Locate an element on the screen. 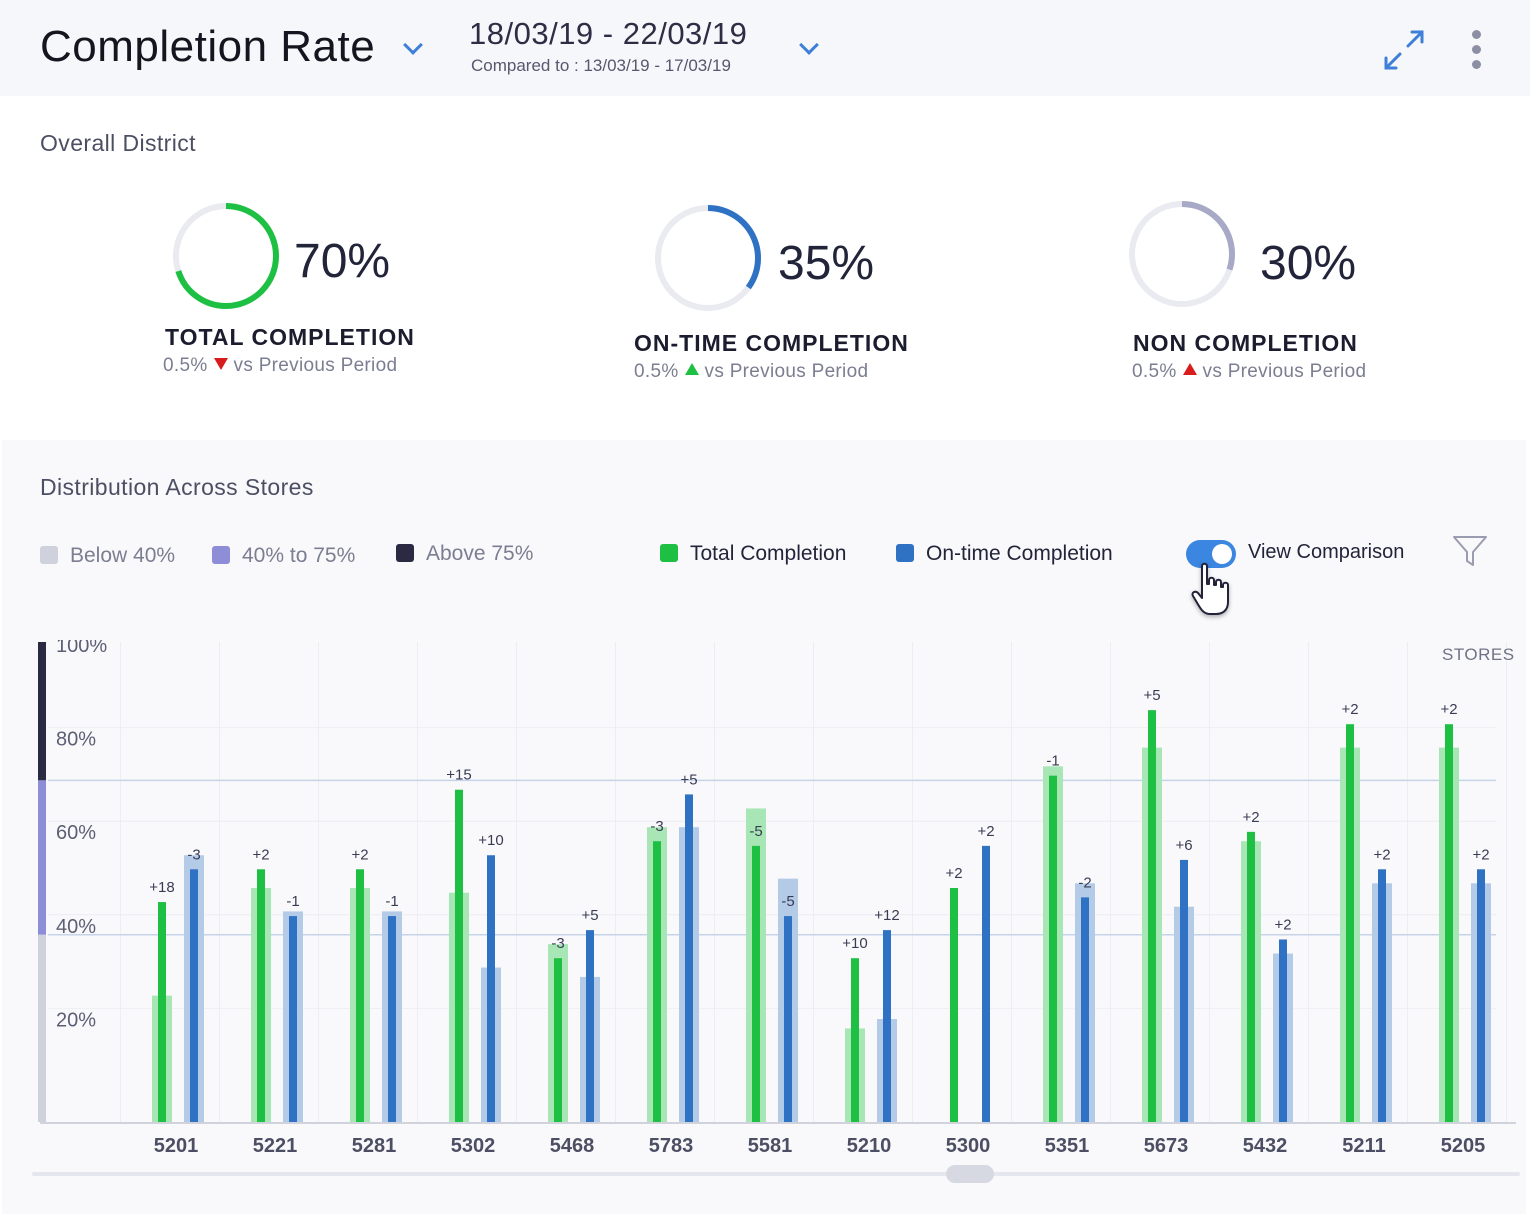 The width and height of the screenshot is (1530, 1214). total-completion-value: 70% is located at coordinates (342, 261).